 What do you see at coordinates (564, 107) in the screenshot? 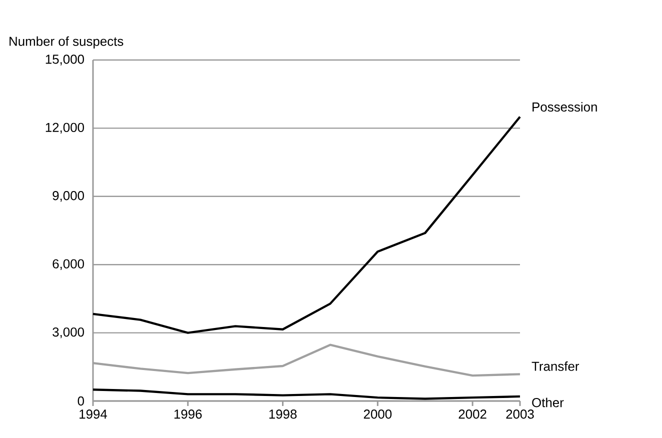
I see `series-label: Possession` at bounding box center [564, 107].